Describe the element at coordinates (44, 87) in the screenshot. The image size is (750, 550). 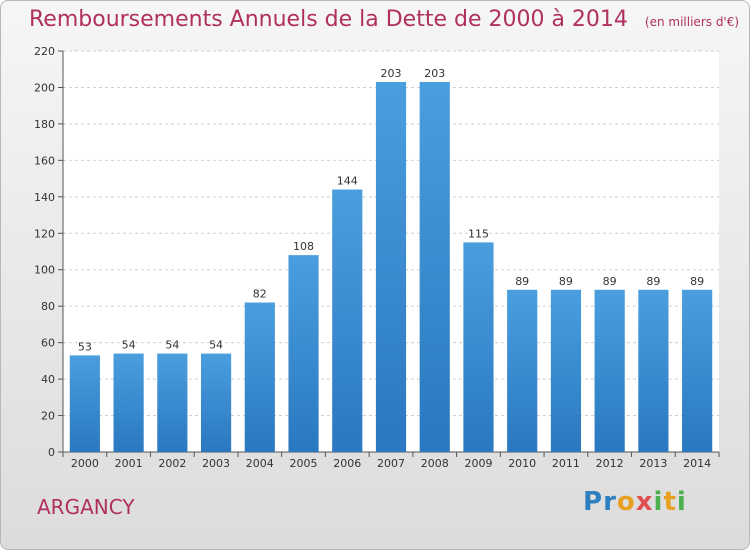
I see `y-tick-label: 200` at that location.